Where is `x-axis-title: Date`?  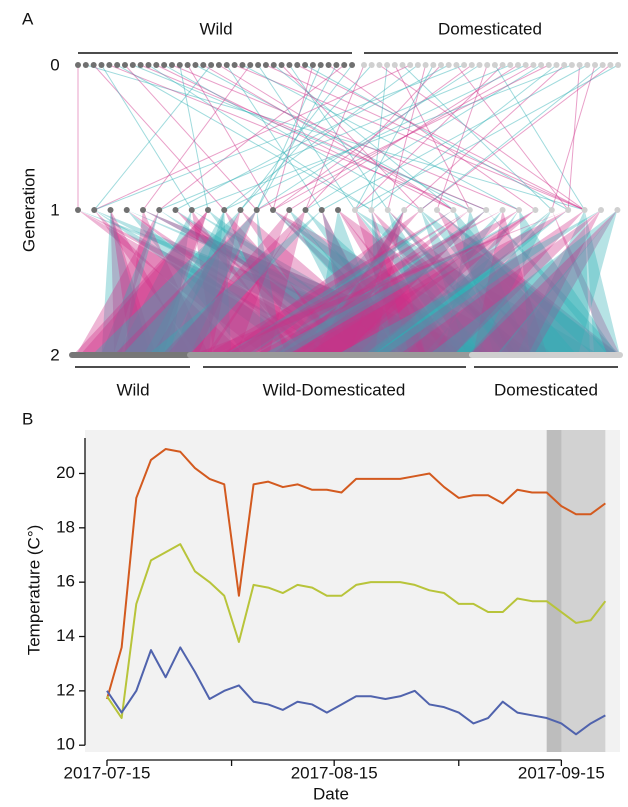
x-axis-title: Date is located at coordinates (331, 793).